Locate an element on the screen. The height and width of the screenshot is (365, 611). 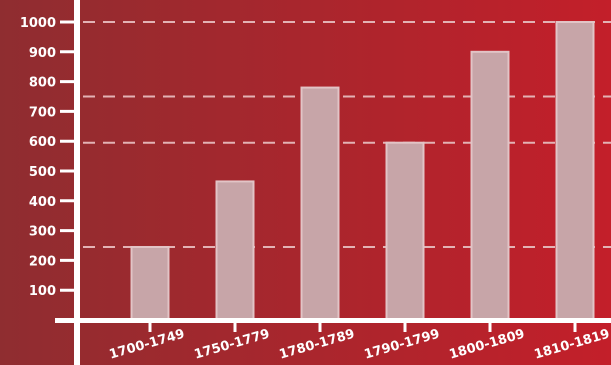
y-tick-label: 600 is located at coordinates (42, 142).